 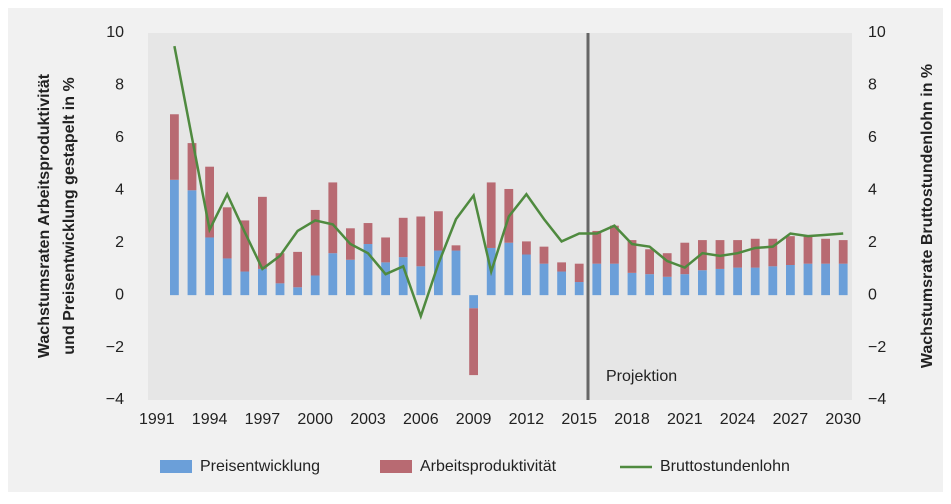 I want to click on x-tick-label: 2030, so click(x=843, y=419).